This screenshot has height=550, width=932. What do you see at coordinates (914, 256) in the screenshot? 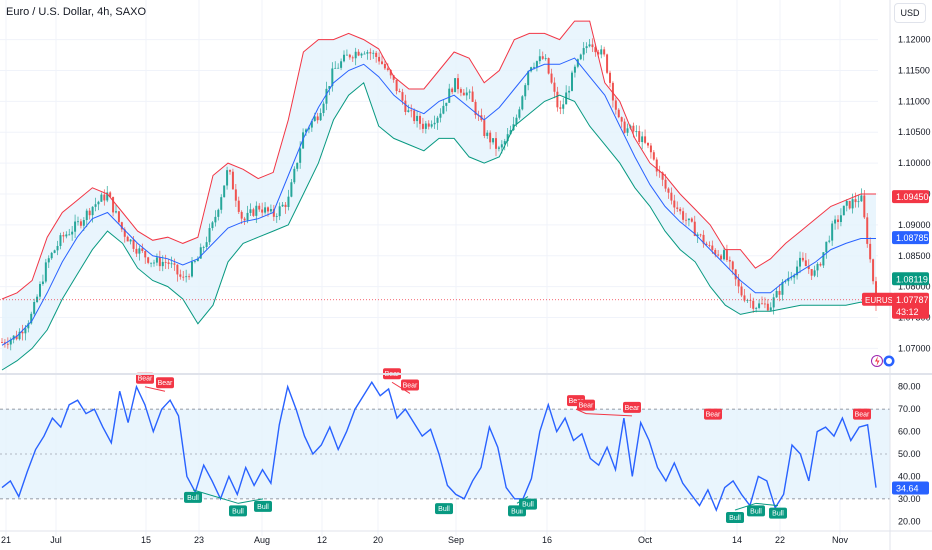
I see `price-tick: 1.08500` at bounding box center [914, 256].